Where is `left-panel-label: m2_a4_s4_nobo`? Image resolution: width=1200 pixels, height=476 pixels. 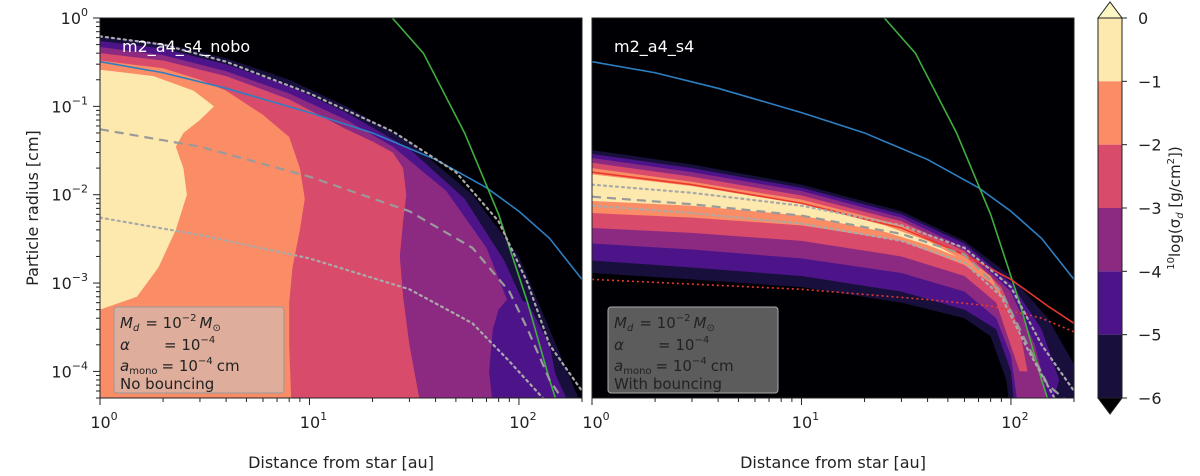 left-panel-label: m2_a4_s4_nobo is located at coordinates (186, 47).